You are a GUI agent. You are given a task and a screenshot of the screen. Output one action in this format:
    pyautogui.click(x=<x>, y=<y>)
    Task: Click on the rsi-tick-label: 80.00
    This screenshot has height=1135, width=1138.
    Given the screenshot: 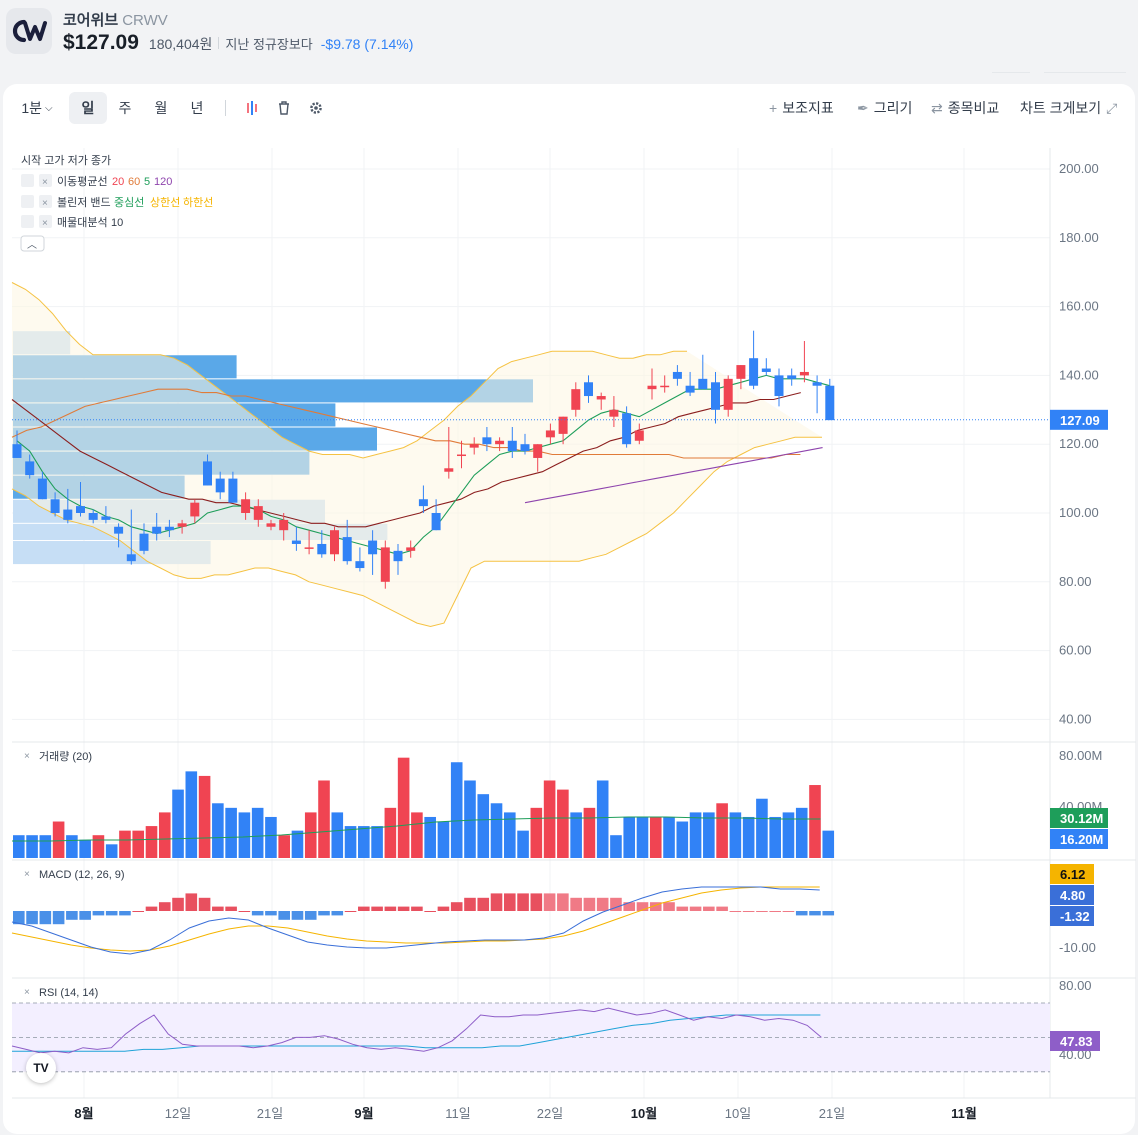 What is the action you would take?
    pyautogui.click(x=1075, y=985)
    